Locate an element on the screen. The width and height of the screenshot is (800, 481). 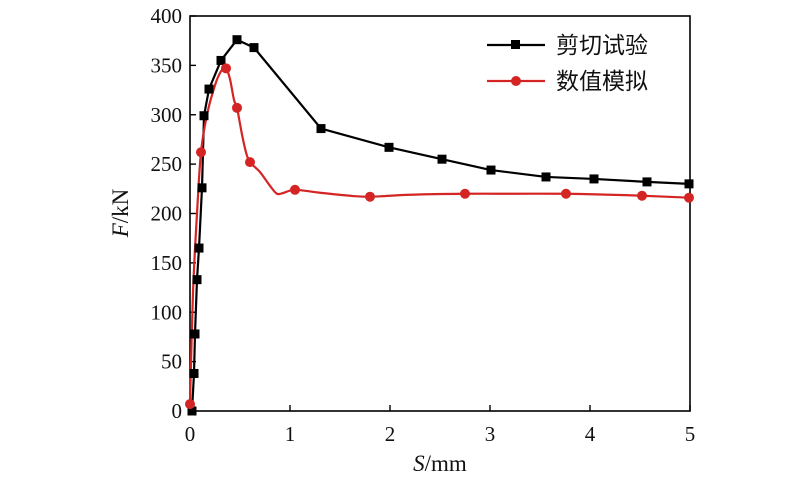
y-tick-label: 200 is located at coordinates (167, 214).